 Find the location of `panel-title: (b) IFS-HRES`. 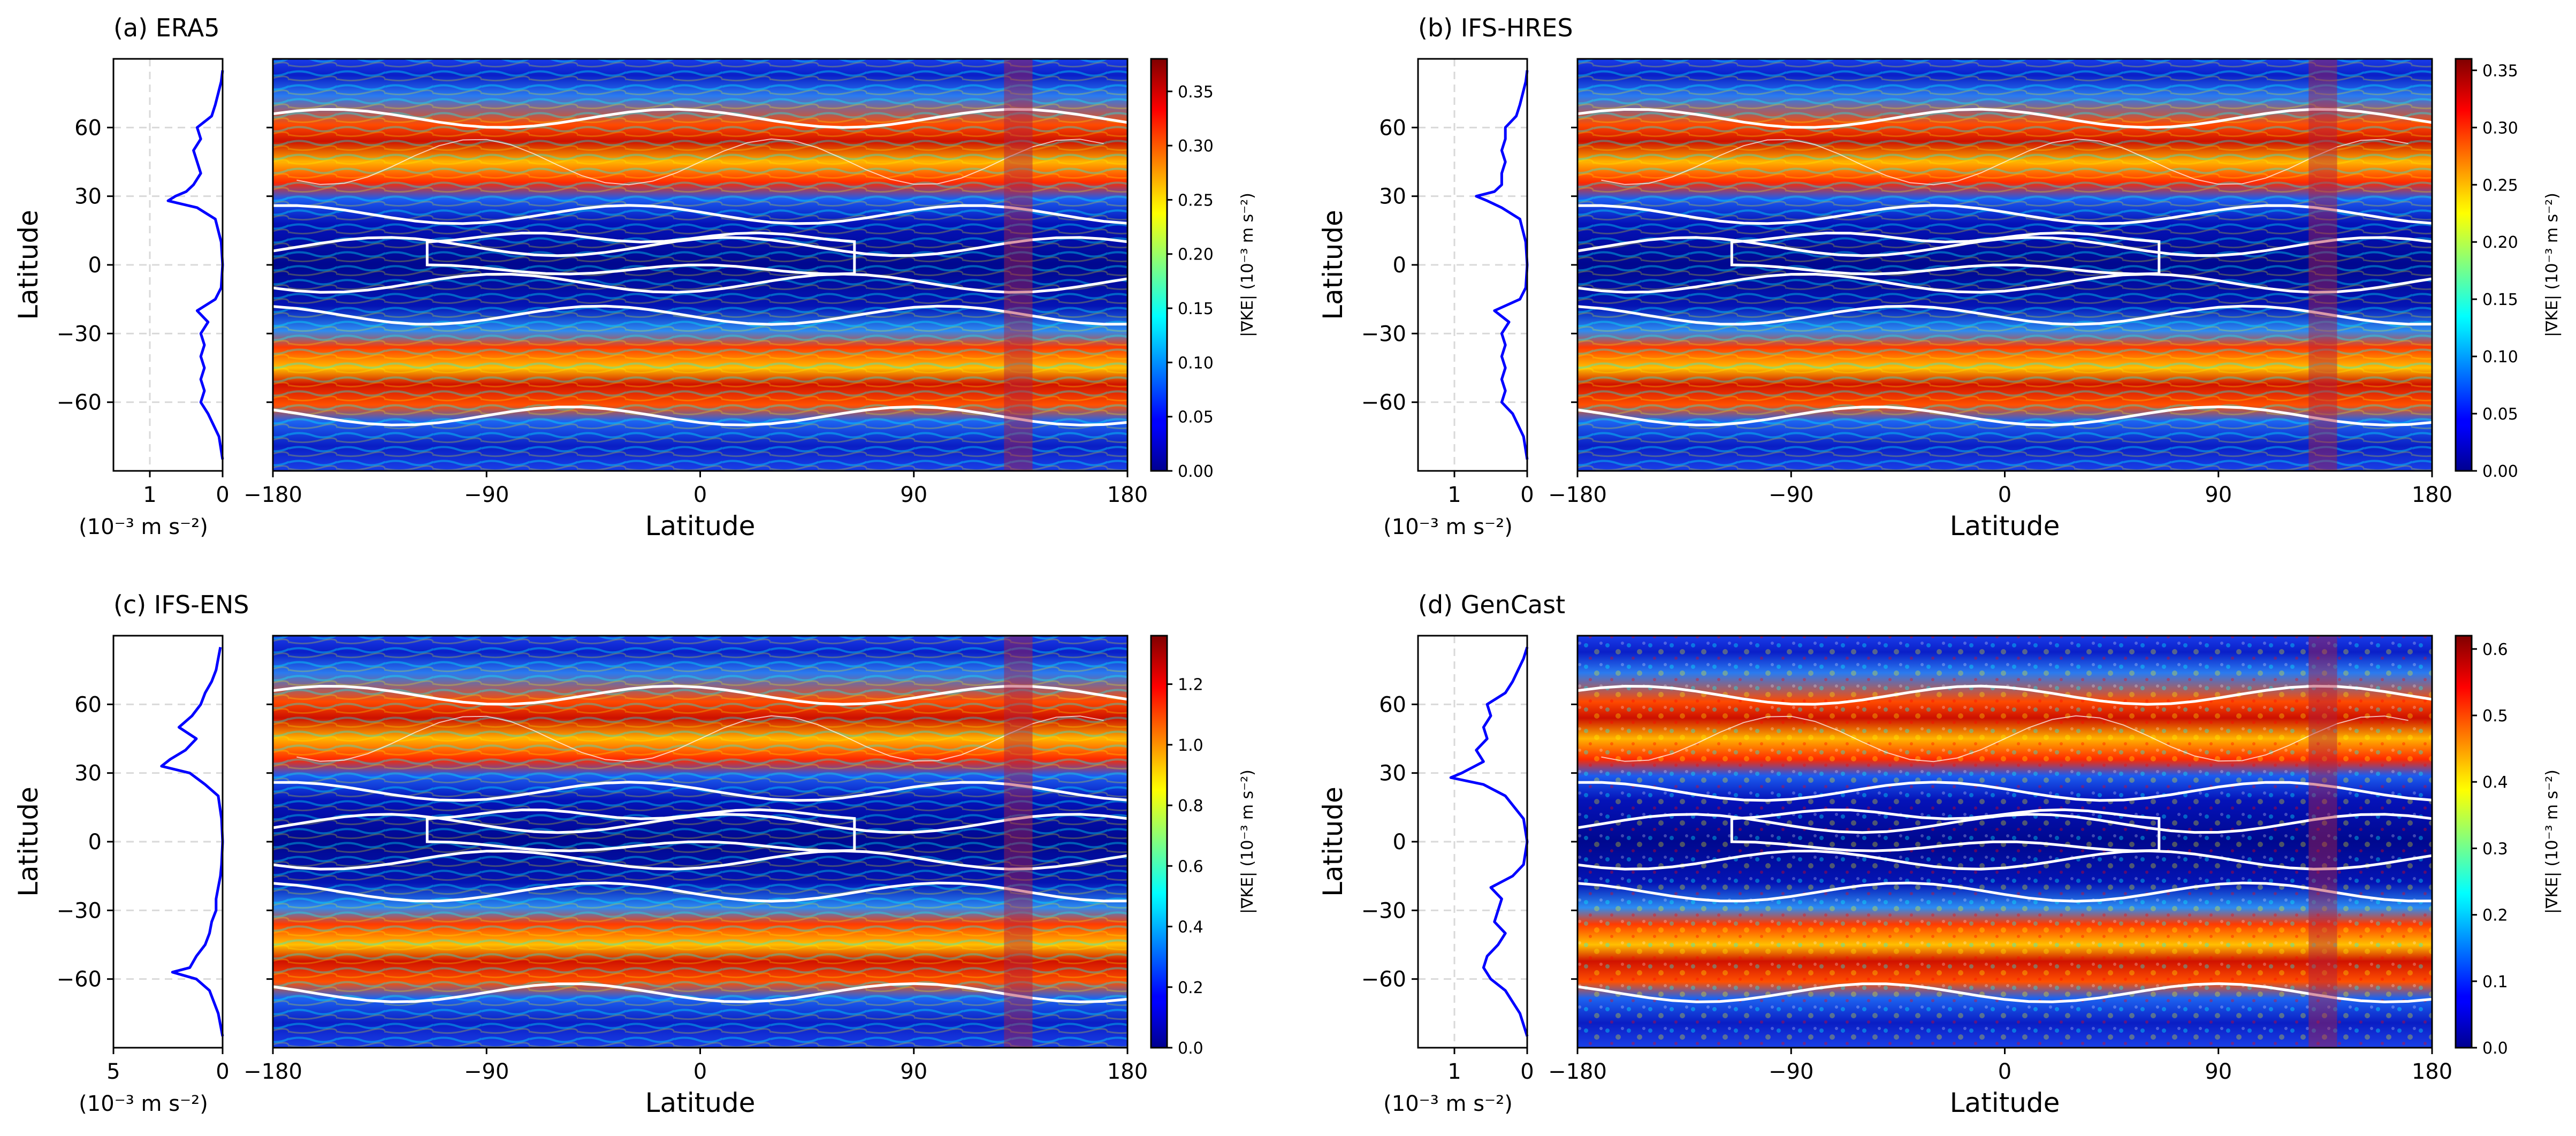

panel-title: (b) IFS-HRES is located at coordinates (1495, 28).